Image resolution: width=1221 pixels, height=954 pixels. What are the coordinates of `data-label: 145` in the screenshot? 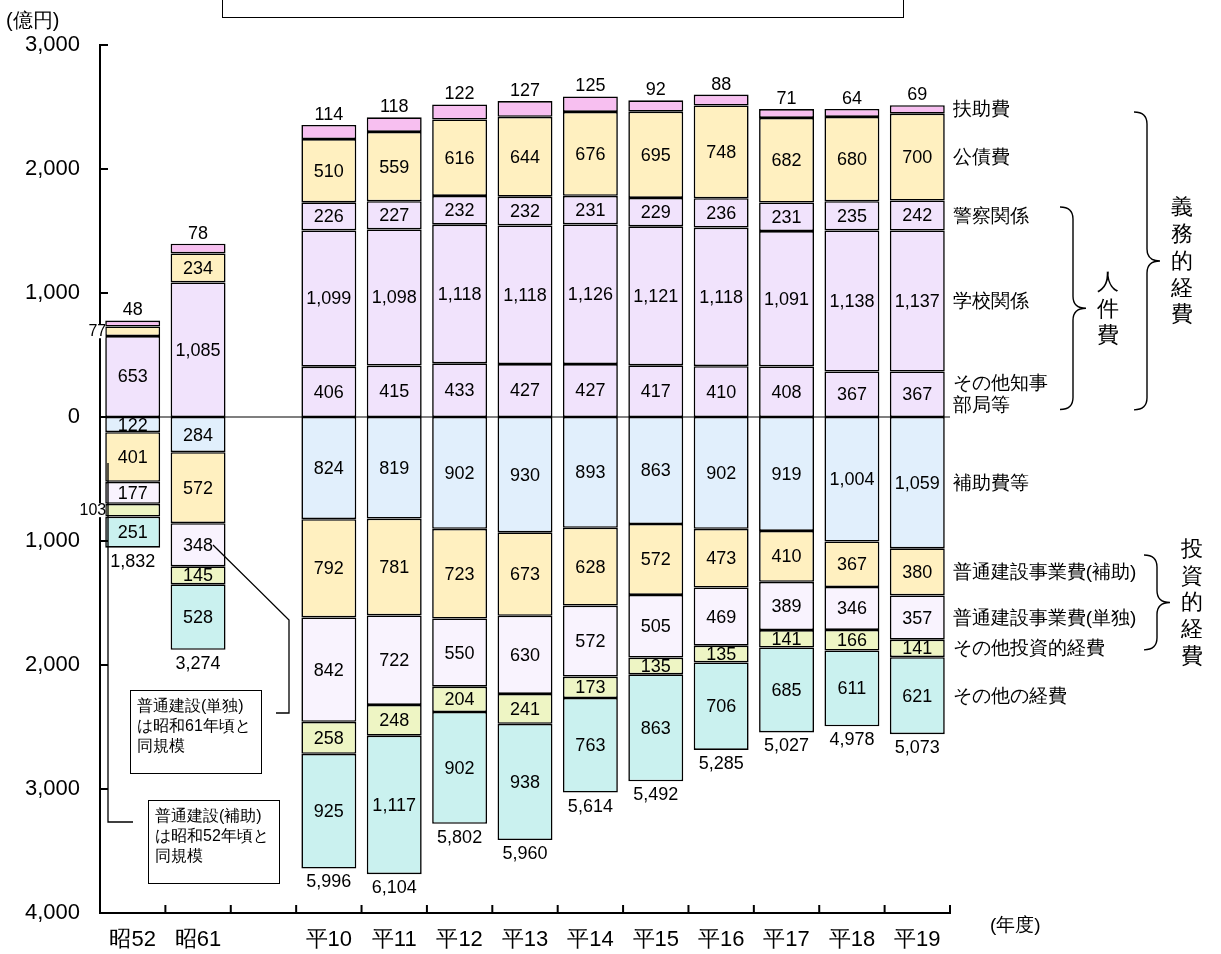 It's located at (198, 575).